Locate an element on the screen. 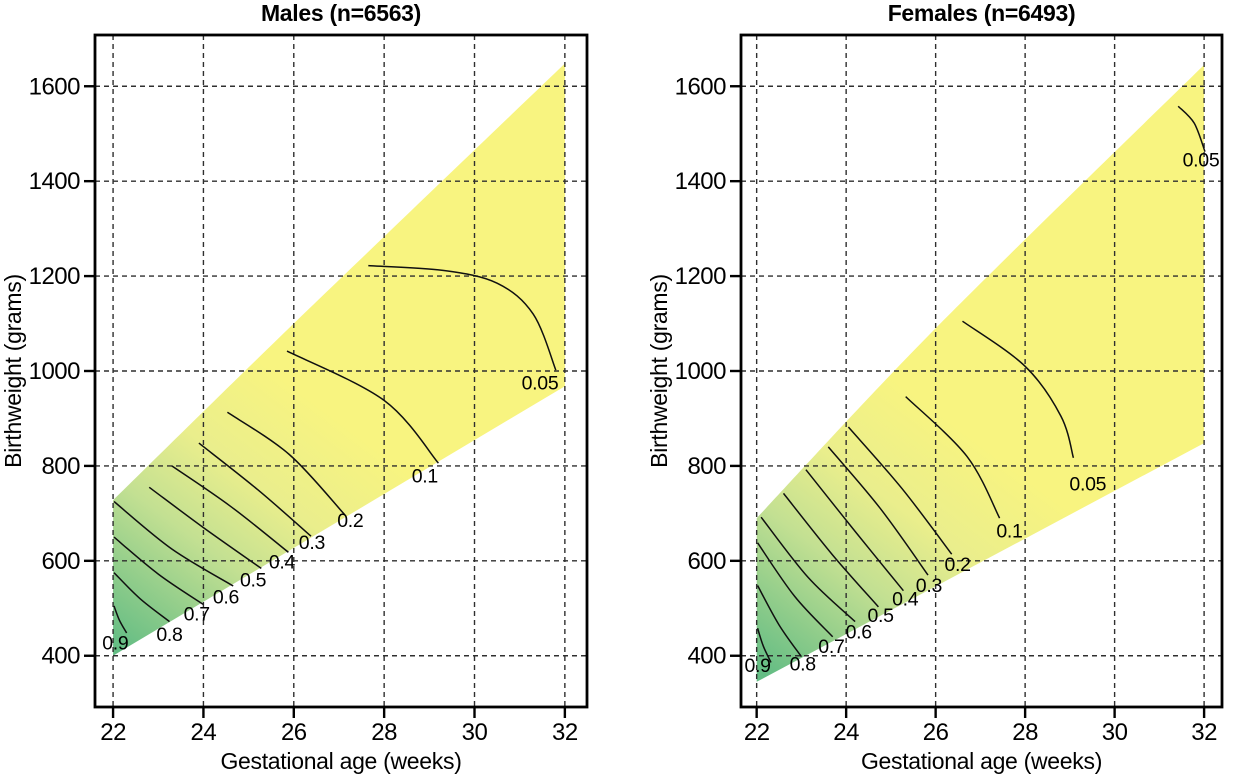 The height and width of the screenshot is (775, 1233). males-title: Males (n=6563) is located at coordinates (341, 13).